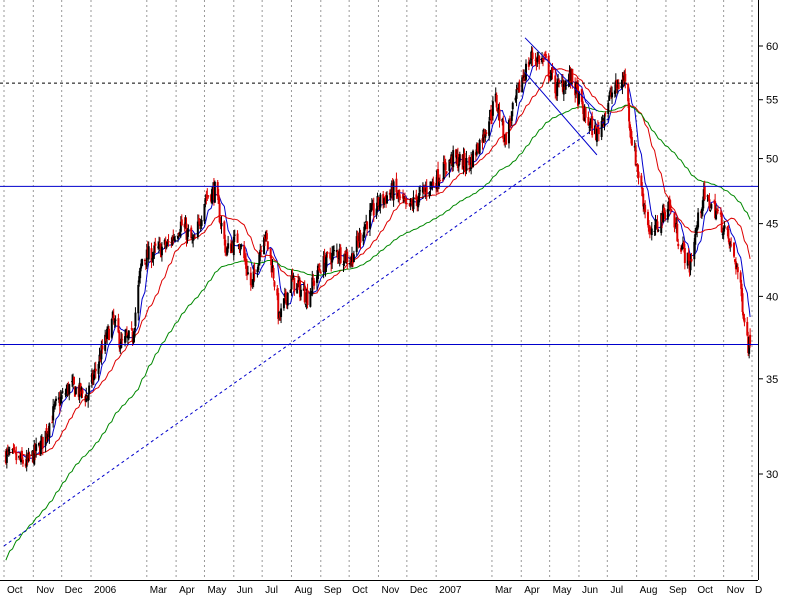  What do you see at coordinates (772, 475) in the screenshot?
I see `y-tick-label: 30` at bounding box center [772, 475].